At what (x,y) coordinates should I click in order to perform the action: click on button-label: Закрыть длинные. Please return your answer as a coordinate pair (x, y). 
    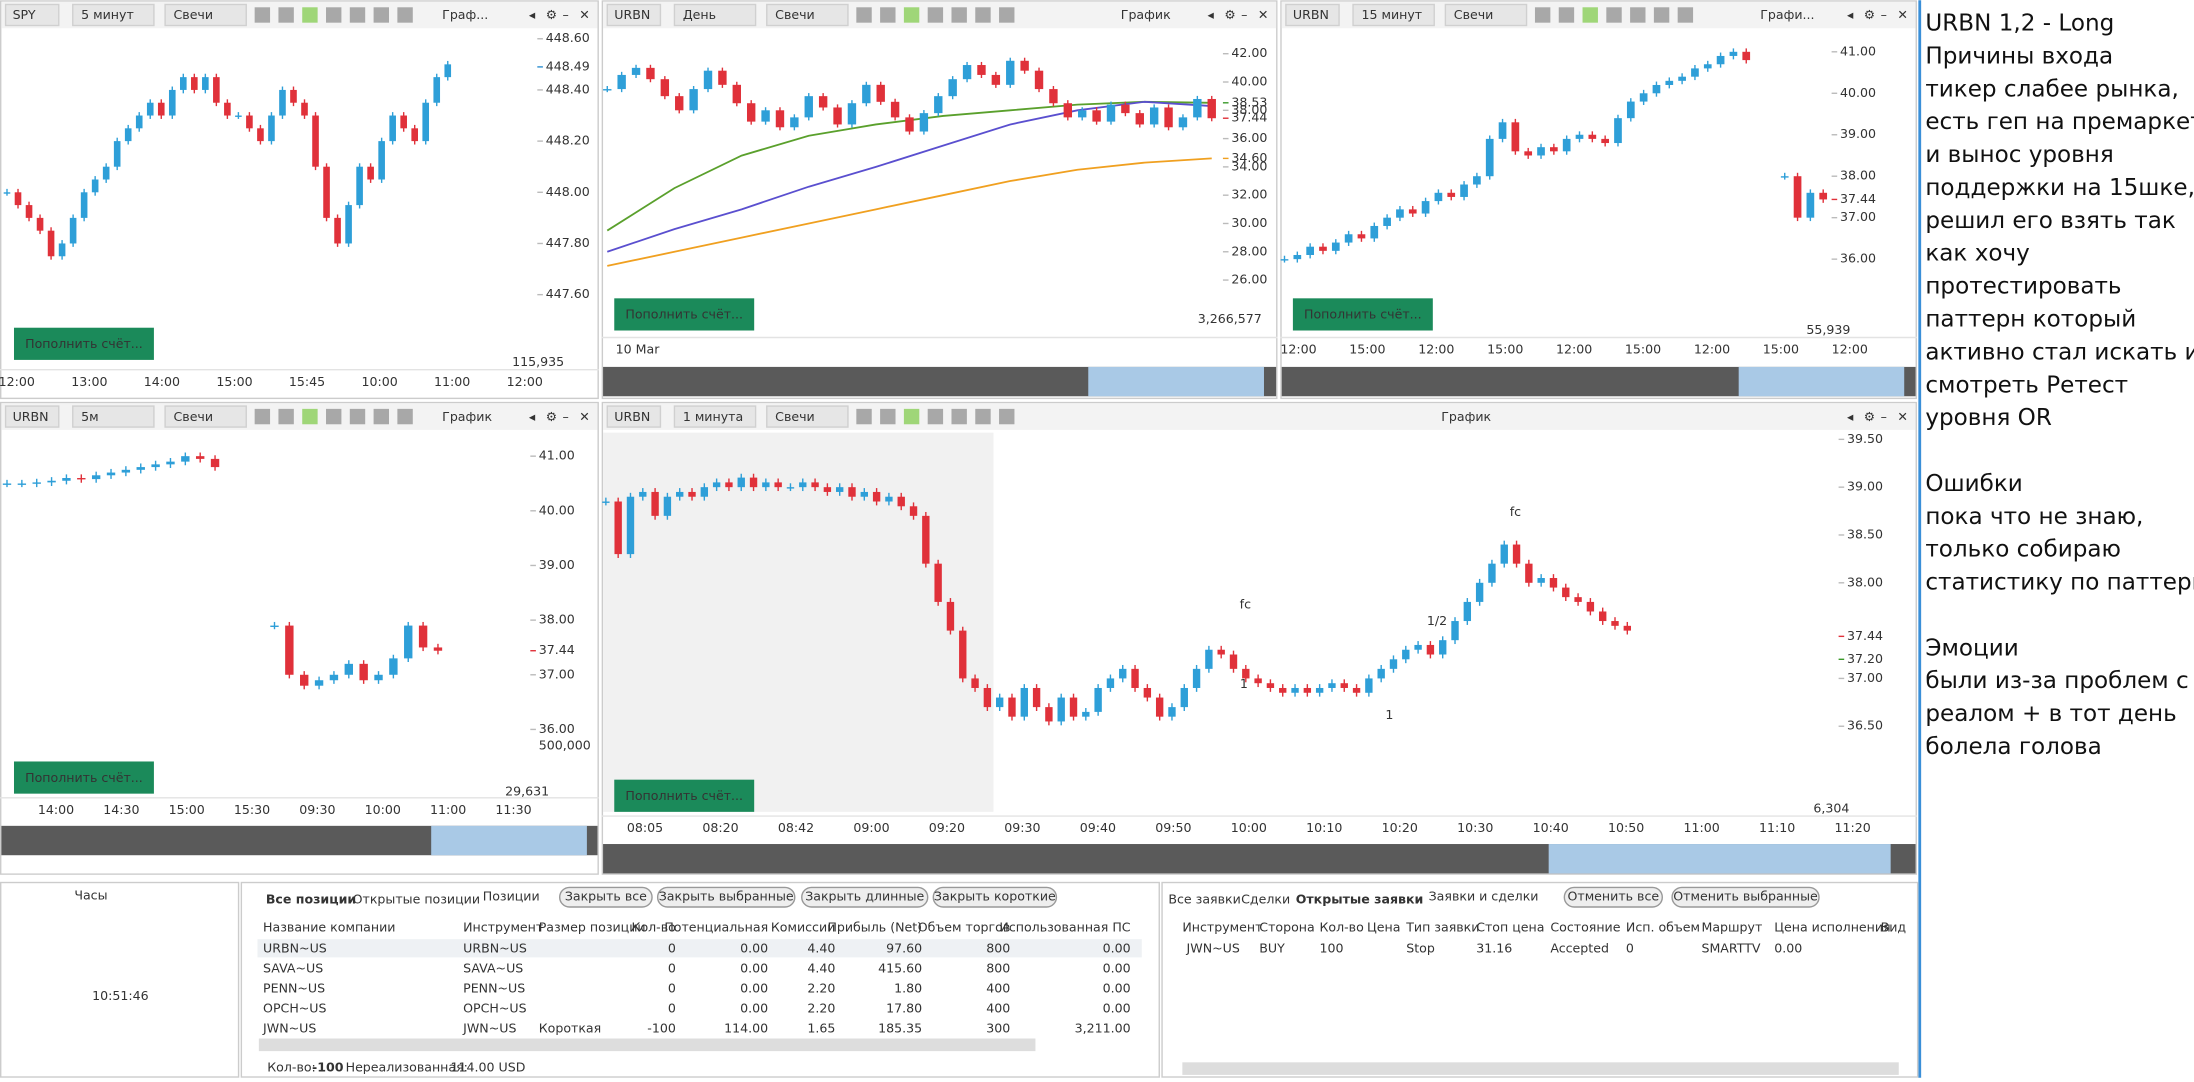
    Looking at the image, I should click on (864, 896).